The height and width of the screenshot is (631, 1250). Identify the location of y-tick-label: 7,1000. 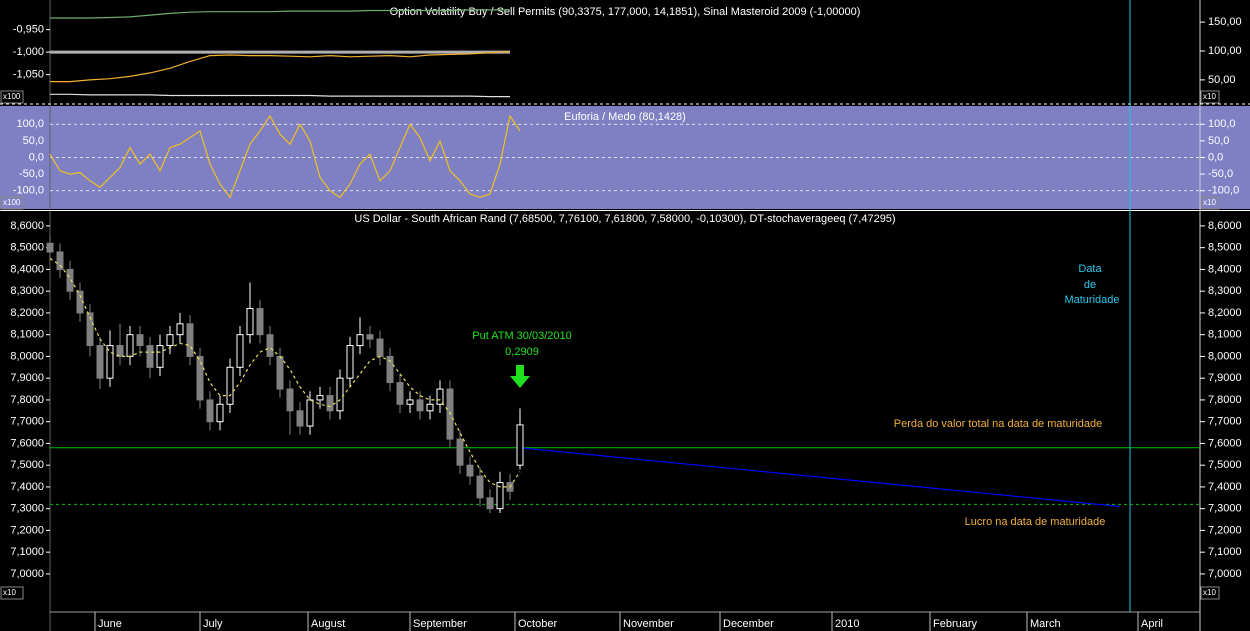
(27, 552).